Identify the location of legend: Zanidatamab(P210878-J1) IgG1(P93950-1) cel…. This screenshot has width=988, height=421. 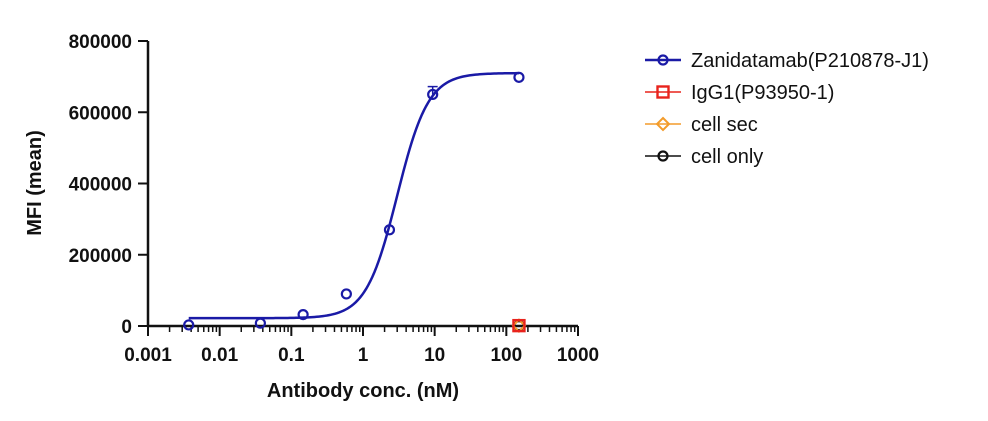
(787, 109).